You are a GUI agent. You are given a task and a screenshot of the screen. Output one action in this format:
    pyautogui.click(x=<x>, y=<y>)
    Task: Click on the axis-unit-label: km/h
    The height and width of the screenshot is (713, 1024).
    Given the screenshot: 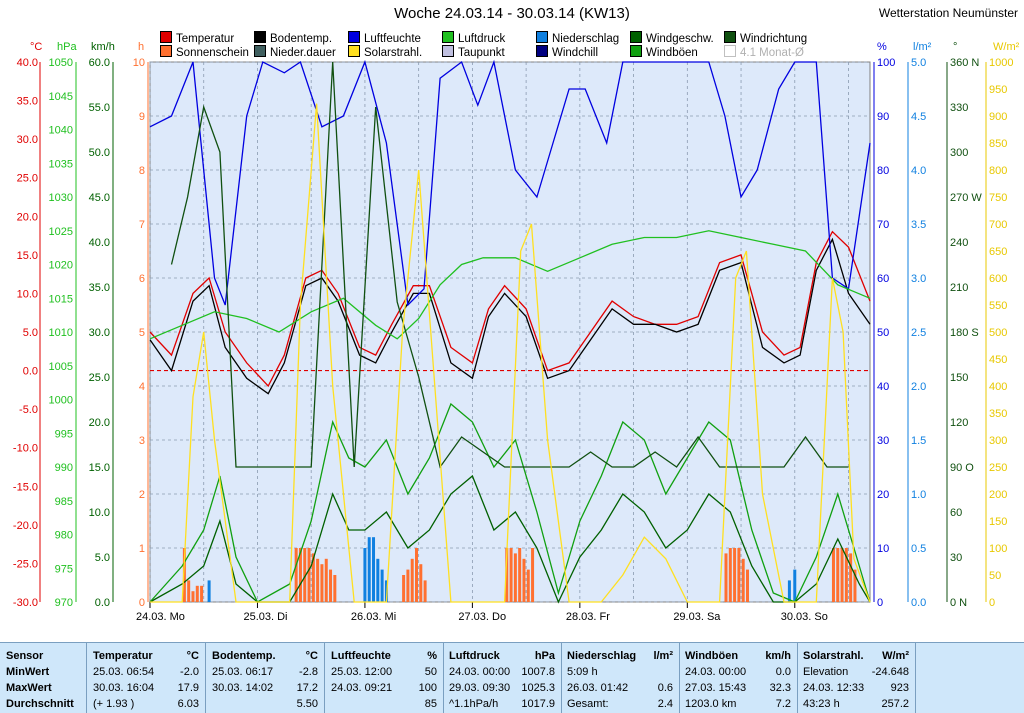 What is the action you would take?
    pyautogui.click(x=103, y=47)
    